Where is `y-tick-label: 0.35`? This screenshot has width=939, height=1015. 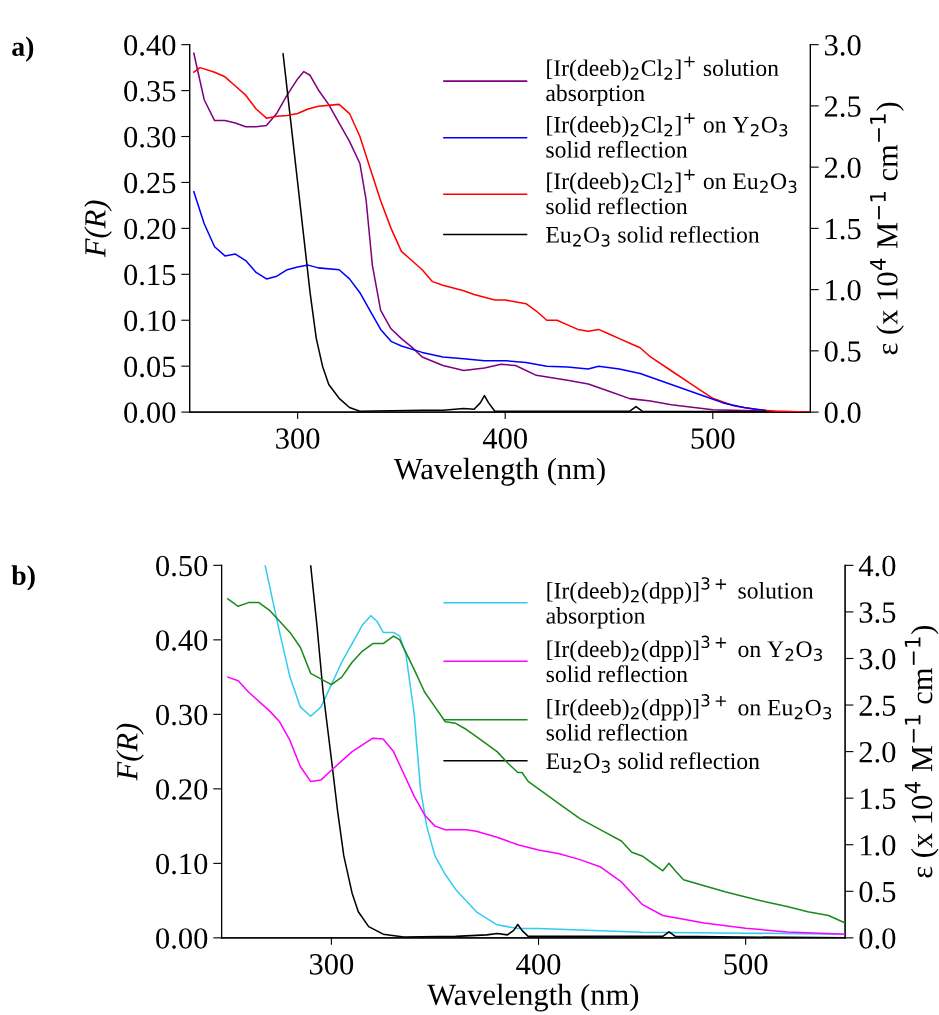 y-tick-label: 0.35 is located at coordinates (150, 91).